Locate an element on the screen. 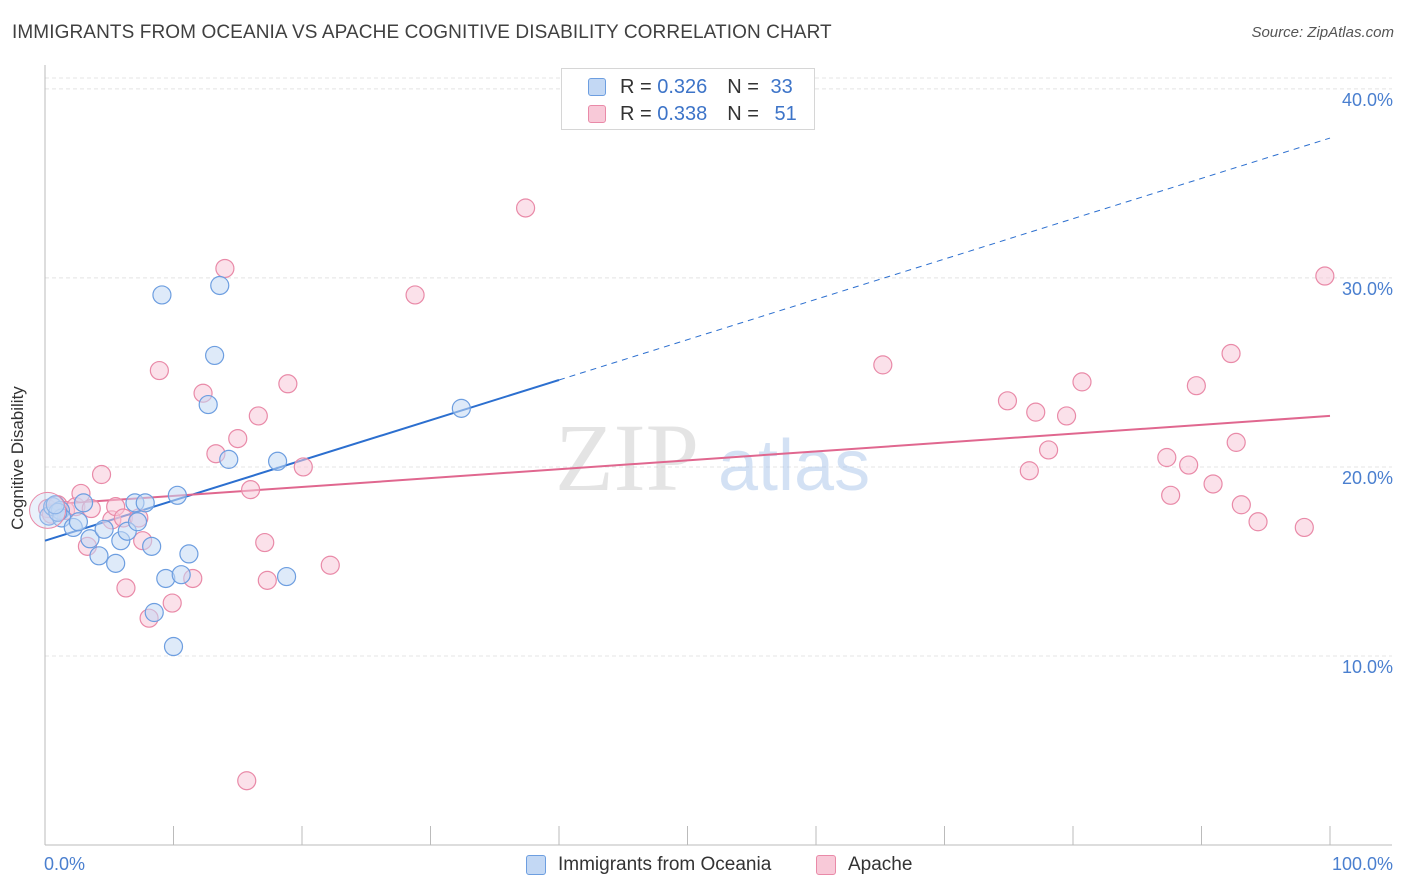 This screenshot has height=892, width=1406. n-value: 51 is located at coordinates (785, 113).